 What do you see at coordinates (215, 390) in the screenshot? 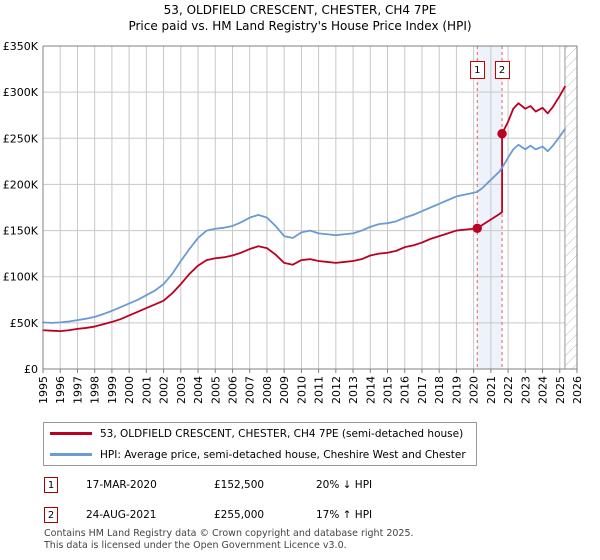
I see `svg-text: 2005` at bounding box center [215, 390].